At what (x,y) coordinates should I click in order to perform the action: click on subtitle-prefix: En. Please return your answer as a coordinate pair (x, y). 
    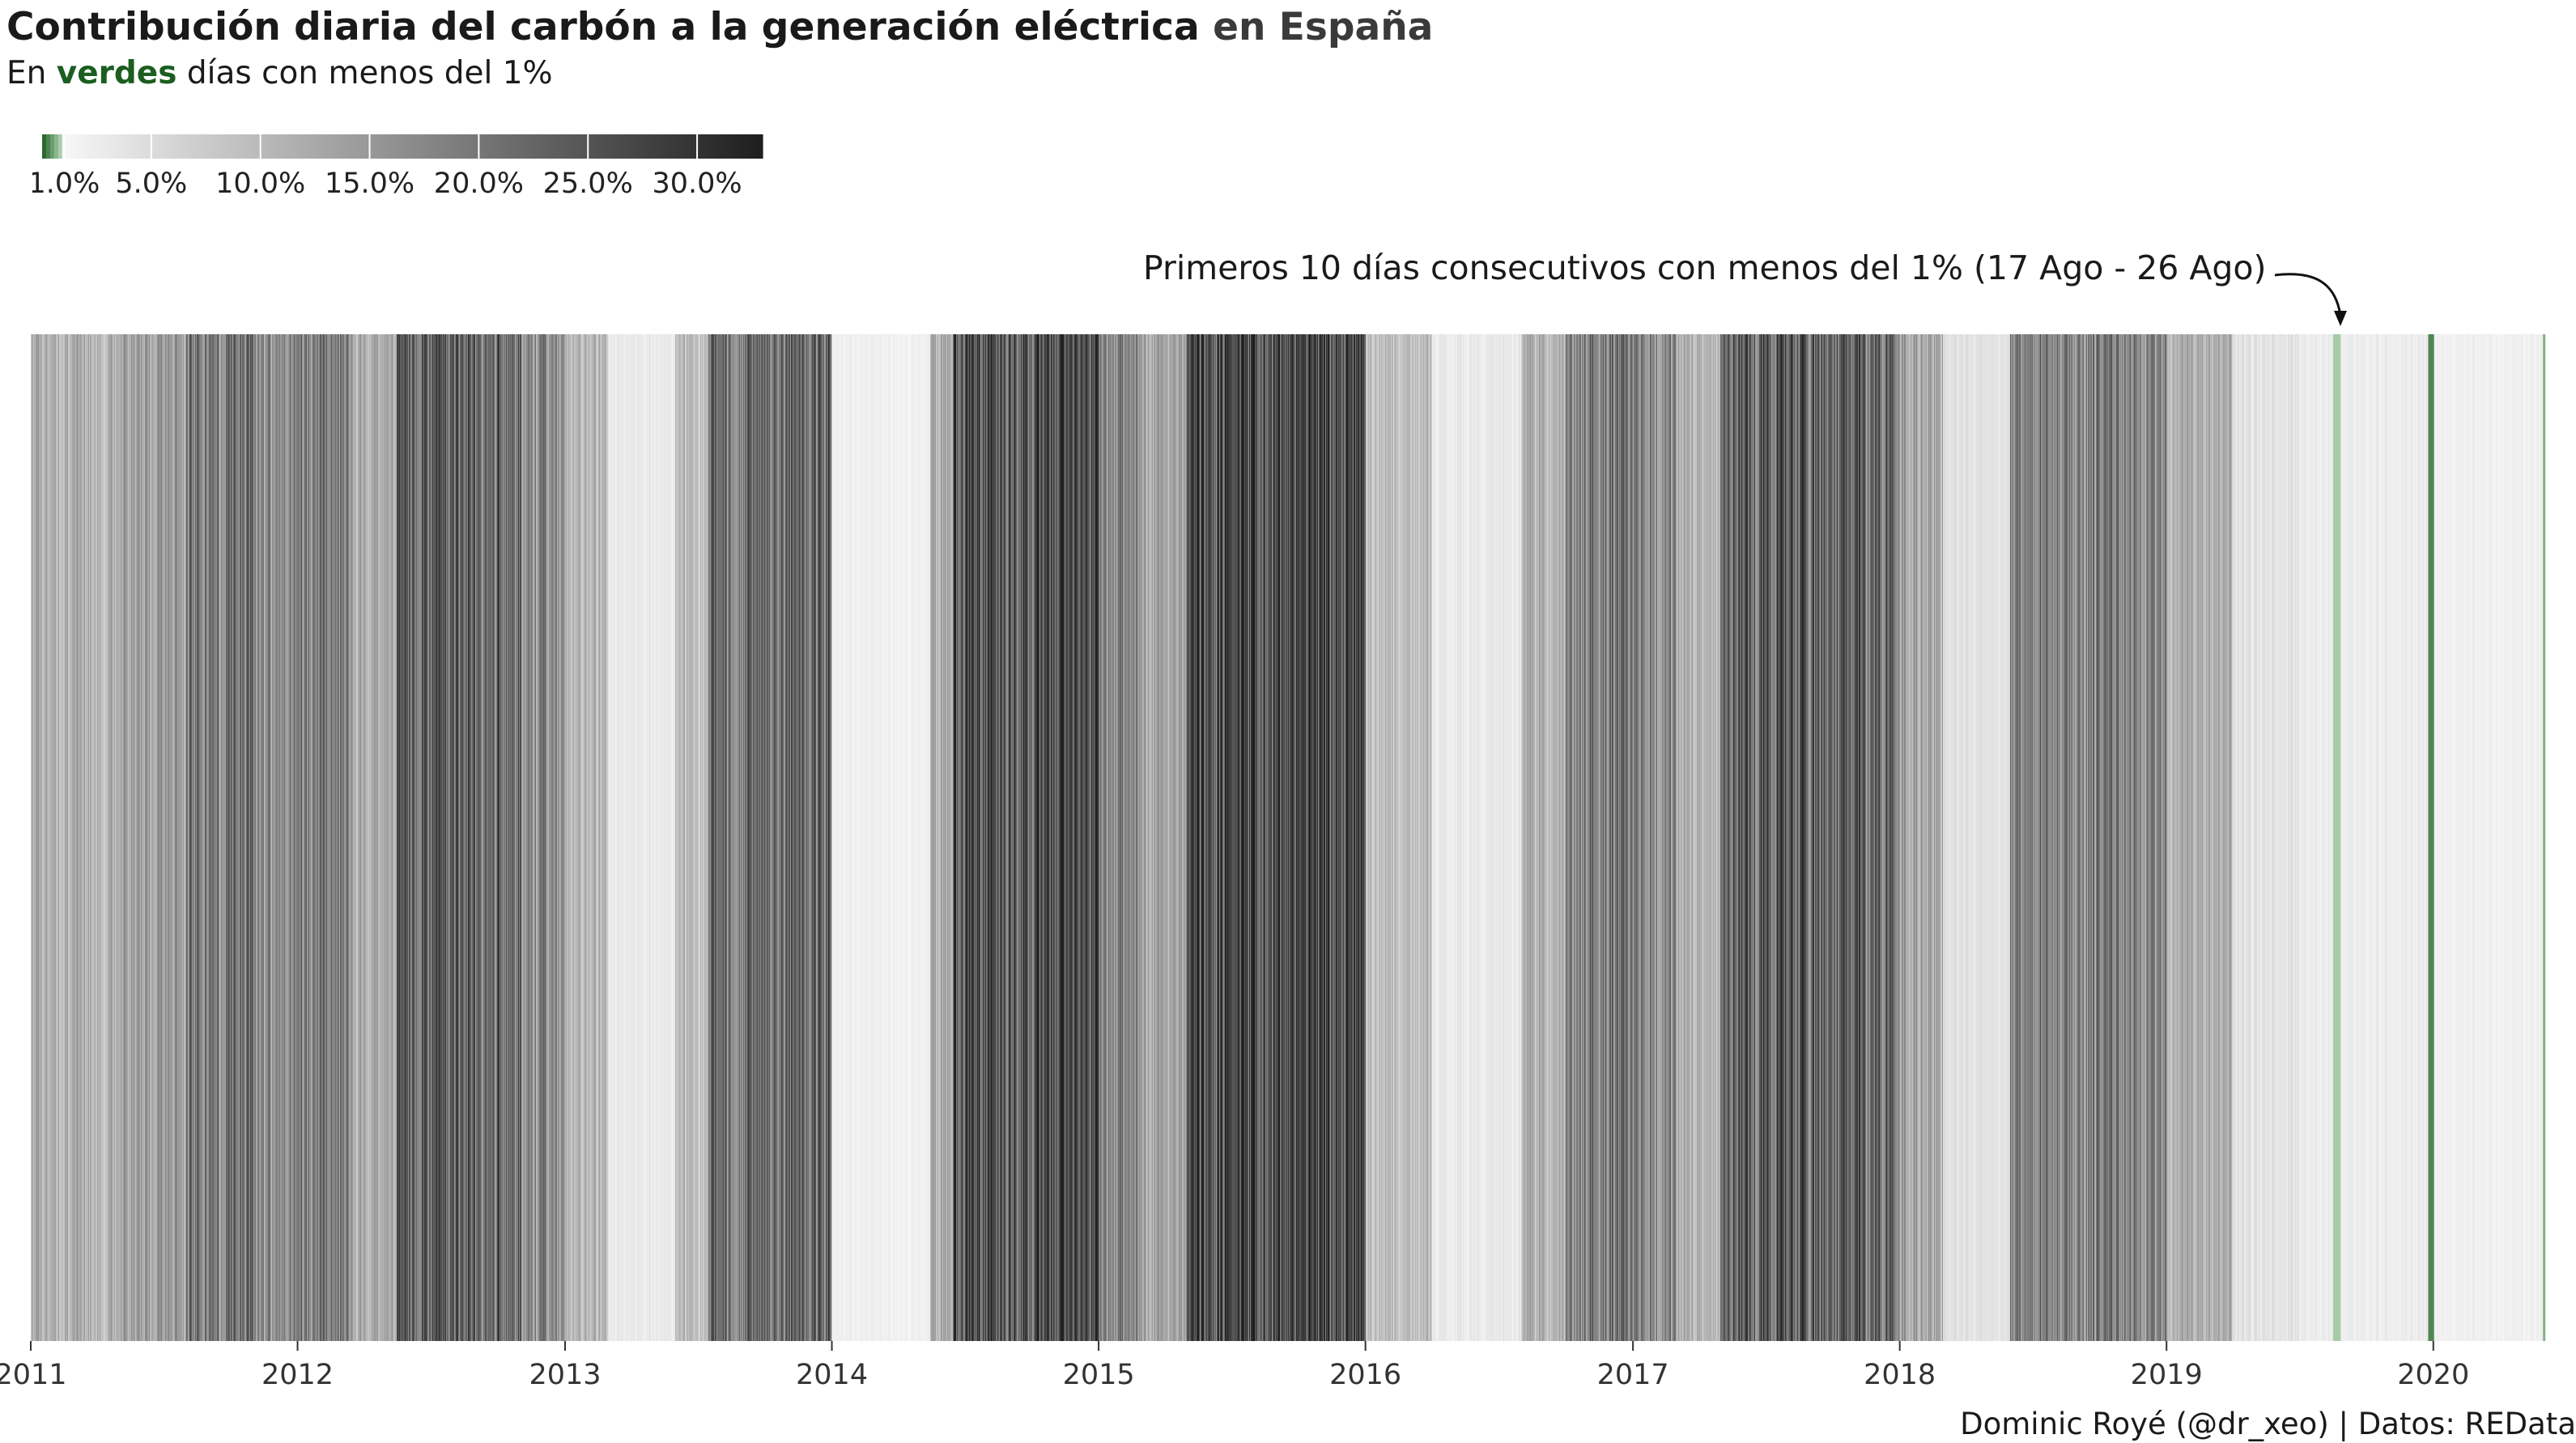
    Looking at the image, I should click on (26, 73).